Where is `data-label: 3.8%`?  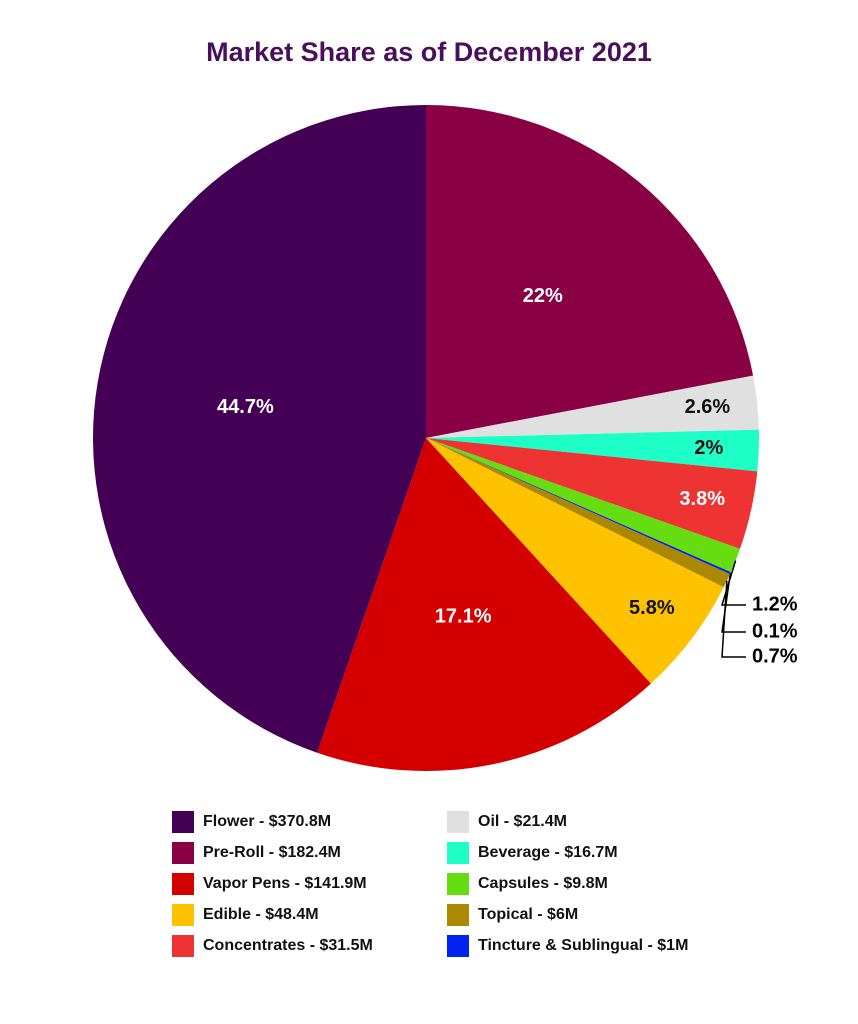 data-label: 3.8% is located at coordinates (702, 499).